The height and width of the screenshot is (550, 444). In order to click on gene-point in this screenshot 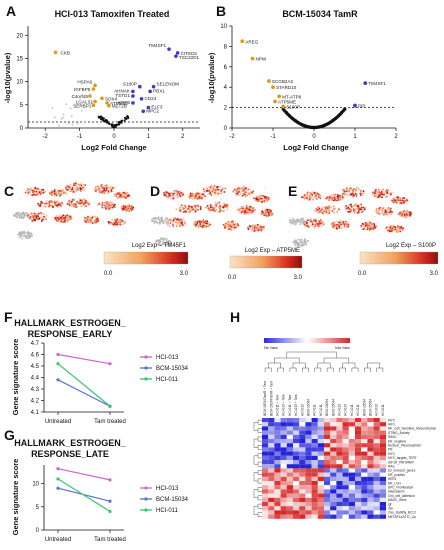, I will do `click(54, 117)`.